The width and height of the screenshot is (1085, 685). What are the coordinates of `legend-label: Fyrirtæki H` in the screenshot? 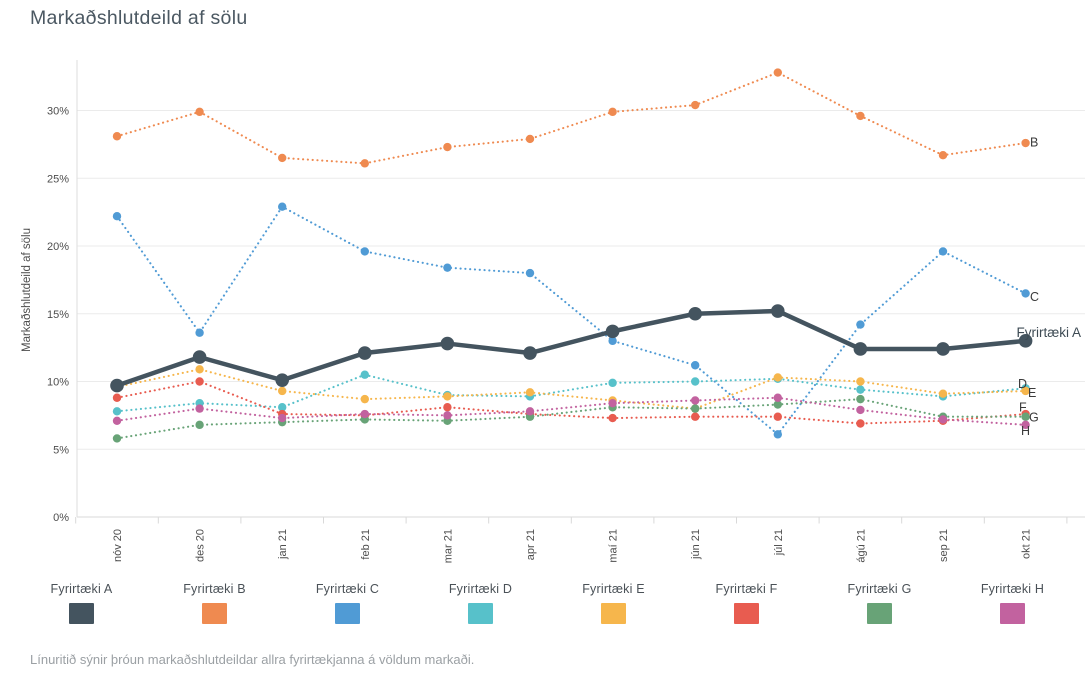 It's located at (1012, 589).